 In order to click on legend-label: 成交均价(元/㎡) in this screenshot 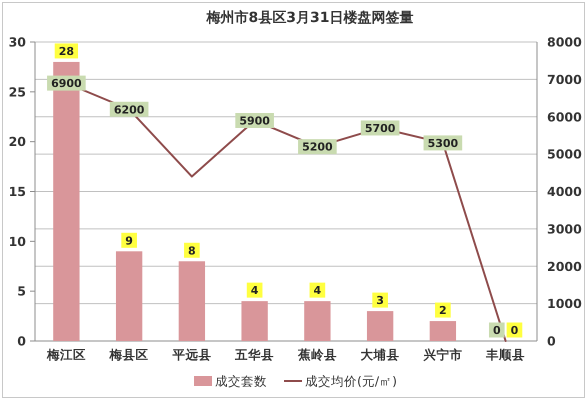, I will do `click(351, 381)`.